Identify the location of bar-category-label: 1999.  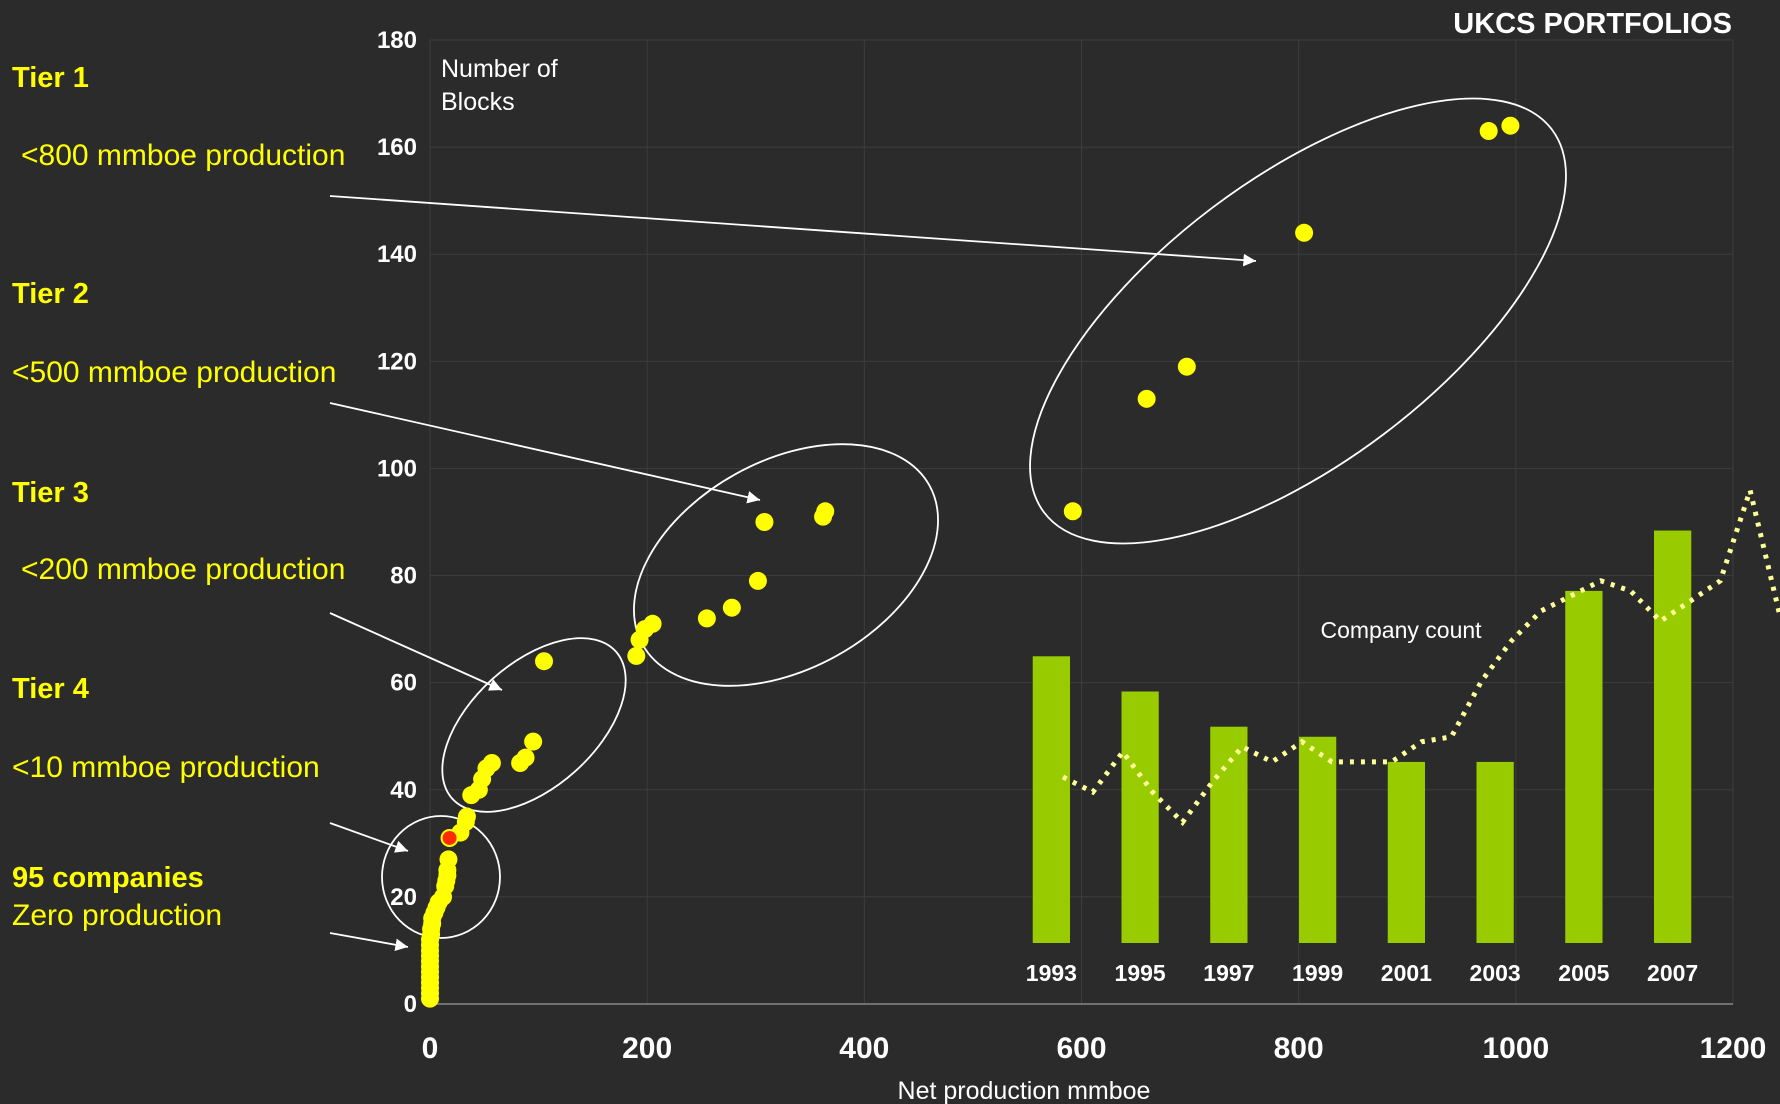
(1317, 973).